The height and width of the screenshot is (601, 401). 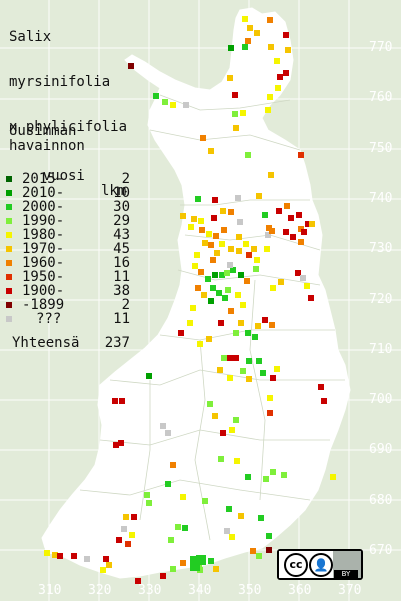 I want to click on legend-heading-line: havainnon, so click(x=47, y=146).